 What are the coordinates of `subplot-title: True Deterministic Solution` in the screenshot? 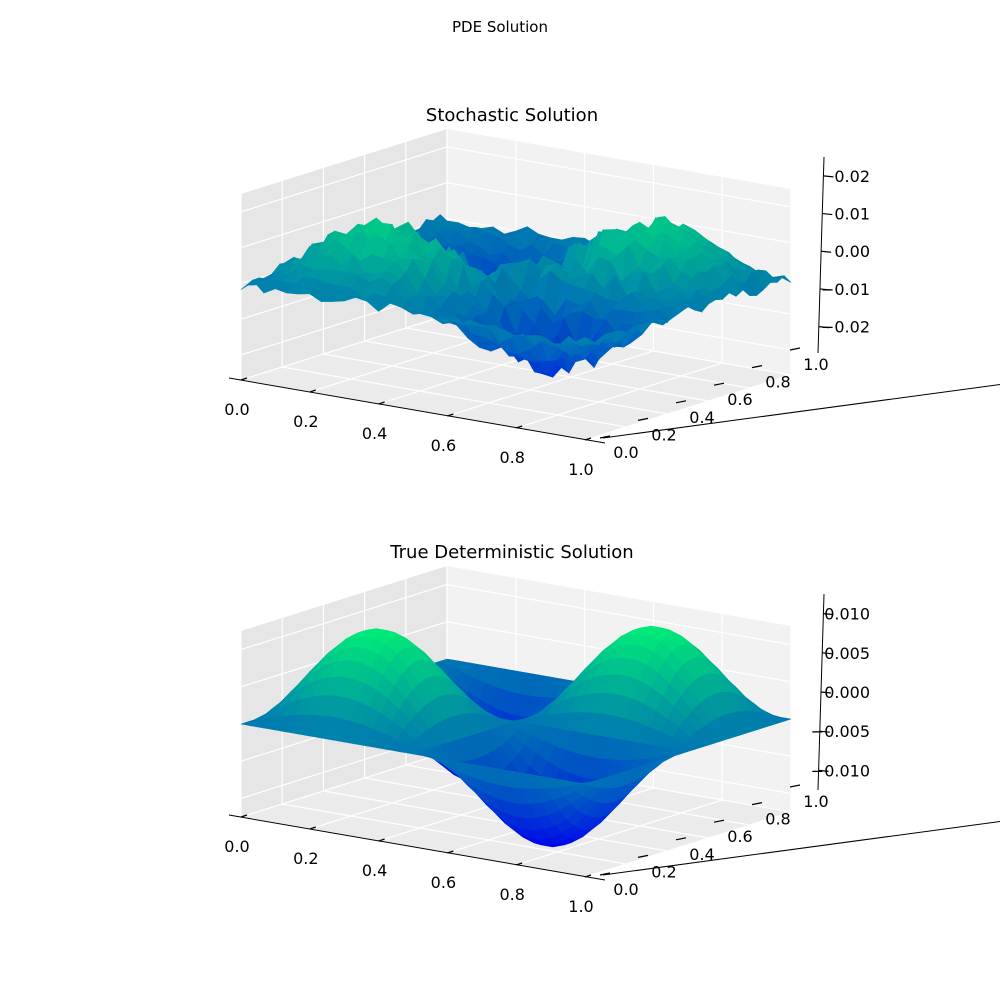 It's located at (511, 552).